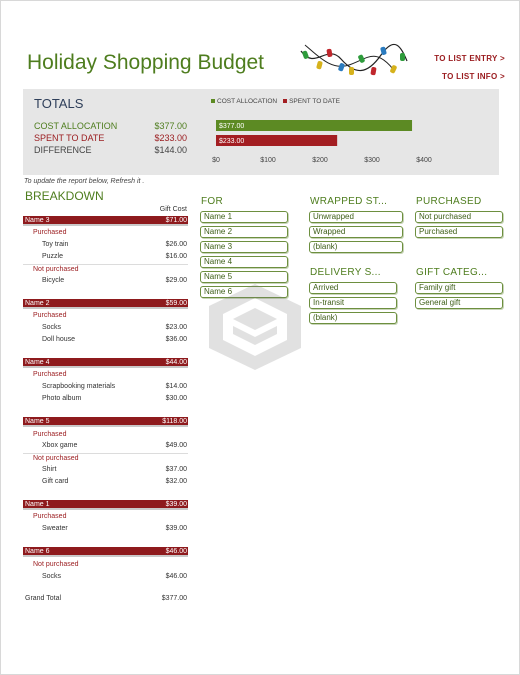 This screenshot has height=675, width=520. What do you see at coordinates (105, 281) in the screenshot?
I see `item-row: Bicycle $29.00` at bounding box center [105, 281].